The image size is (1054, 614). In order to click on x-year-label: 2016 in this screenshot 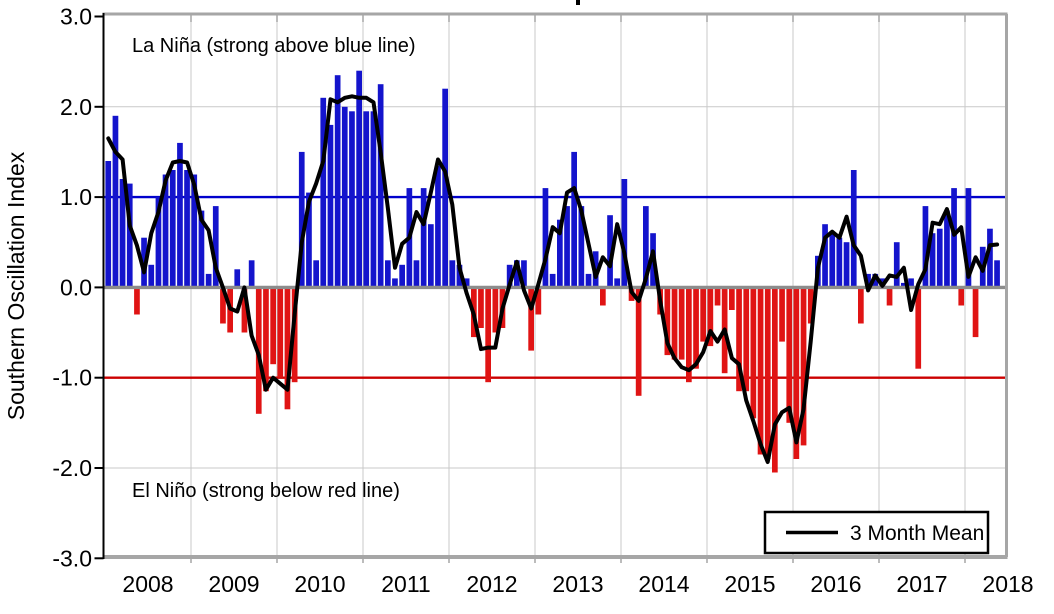, I will do `click(835, 584)`.